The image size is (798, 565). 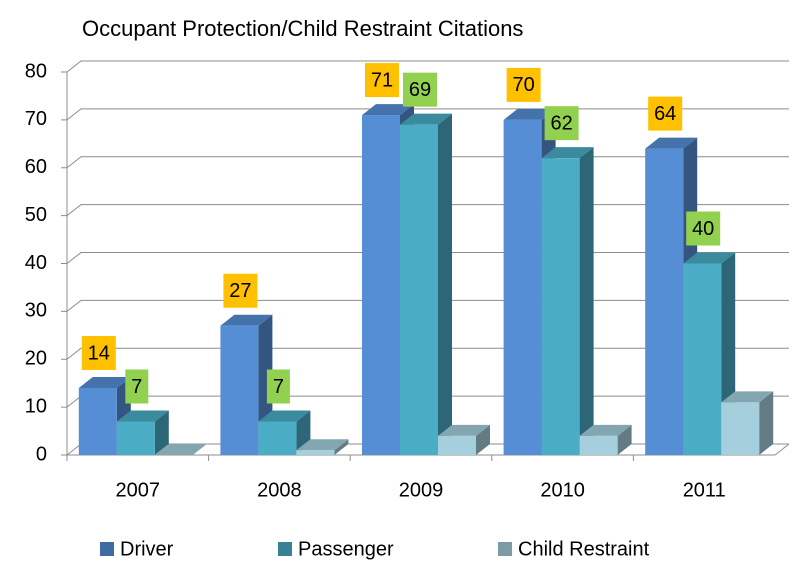 What do you see at coordinates (36, 215) in the screenshot?
I see `y-tick-label: 50` at bounding box center [36, 215].